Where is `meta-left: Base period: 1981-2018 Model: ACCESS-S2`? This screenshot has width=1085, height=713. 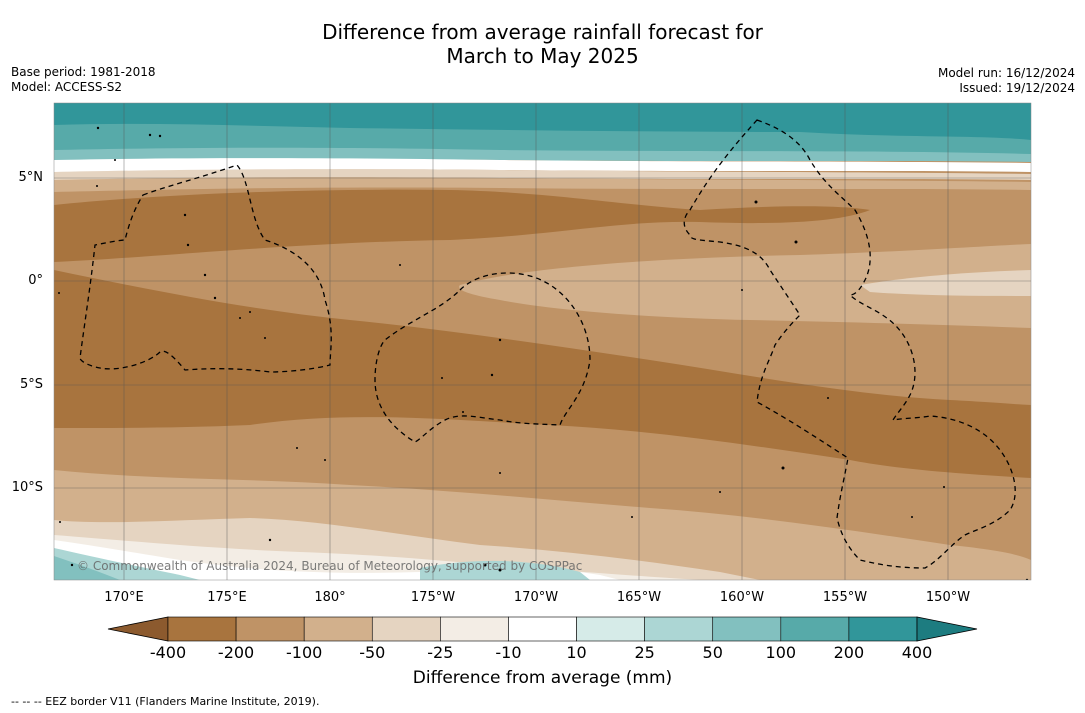 meta-left: Base period: 1981-2018 Model: ACCESS-S2 is located at coordinates (83, 80).